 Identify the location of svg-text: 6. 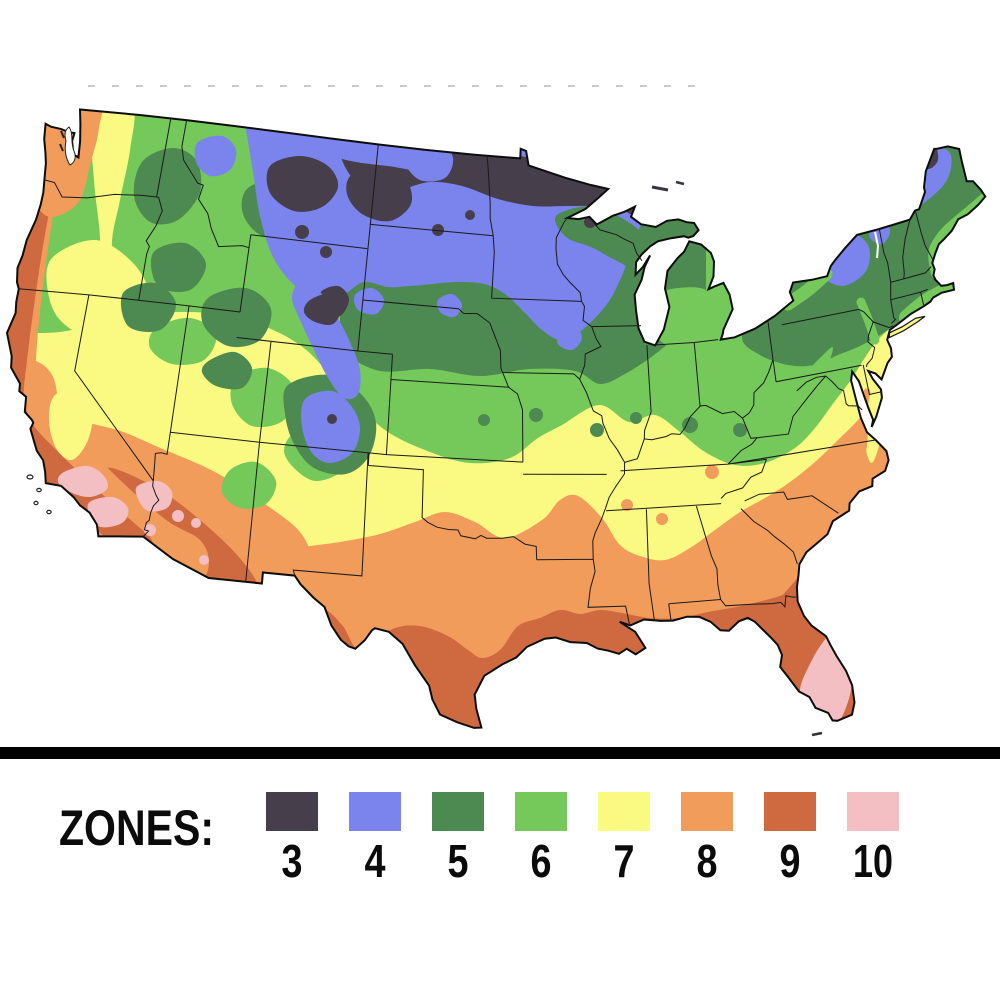
(541, 861).